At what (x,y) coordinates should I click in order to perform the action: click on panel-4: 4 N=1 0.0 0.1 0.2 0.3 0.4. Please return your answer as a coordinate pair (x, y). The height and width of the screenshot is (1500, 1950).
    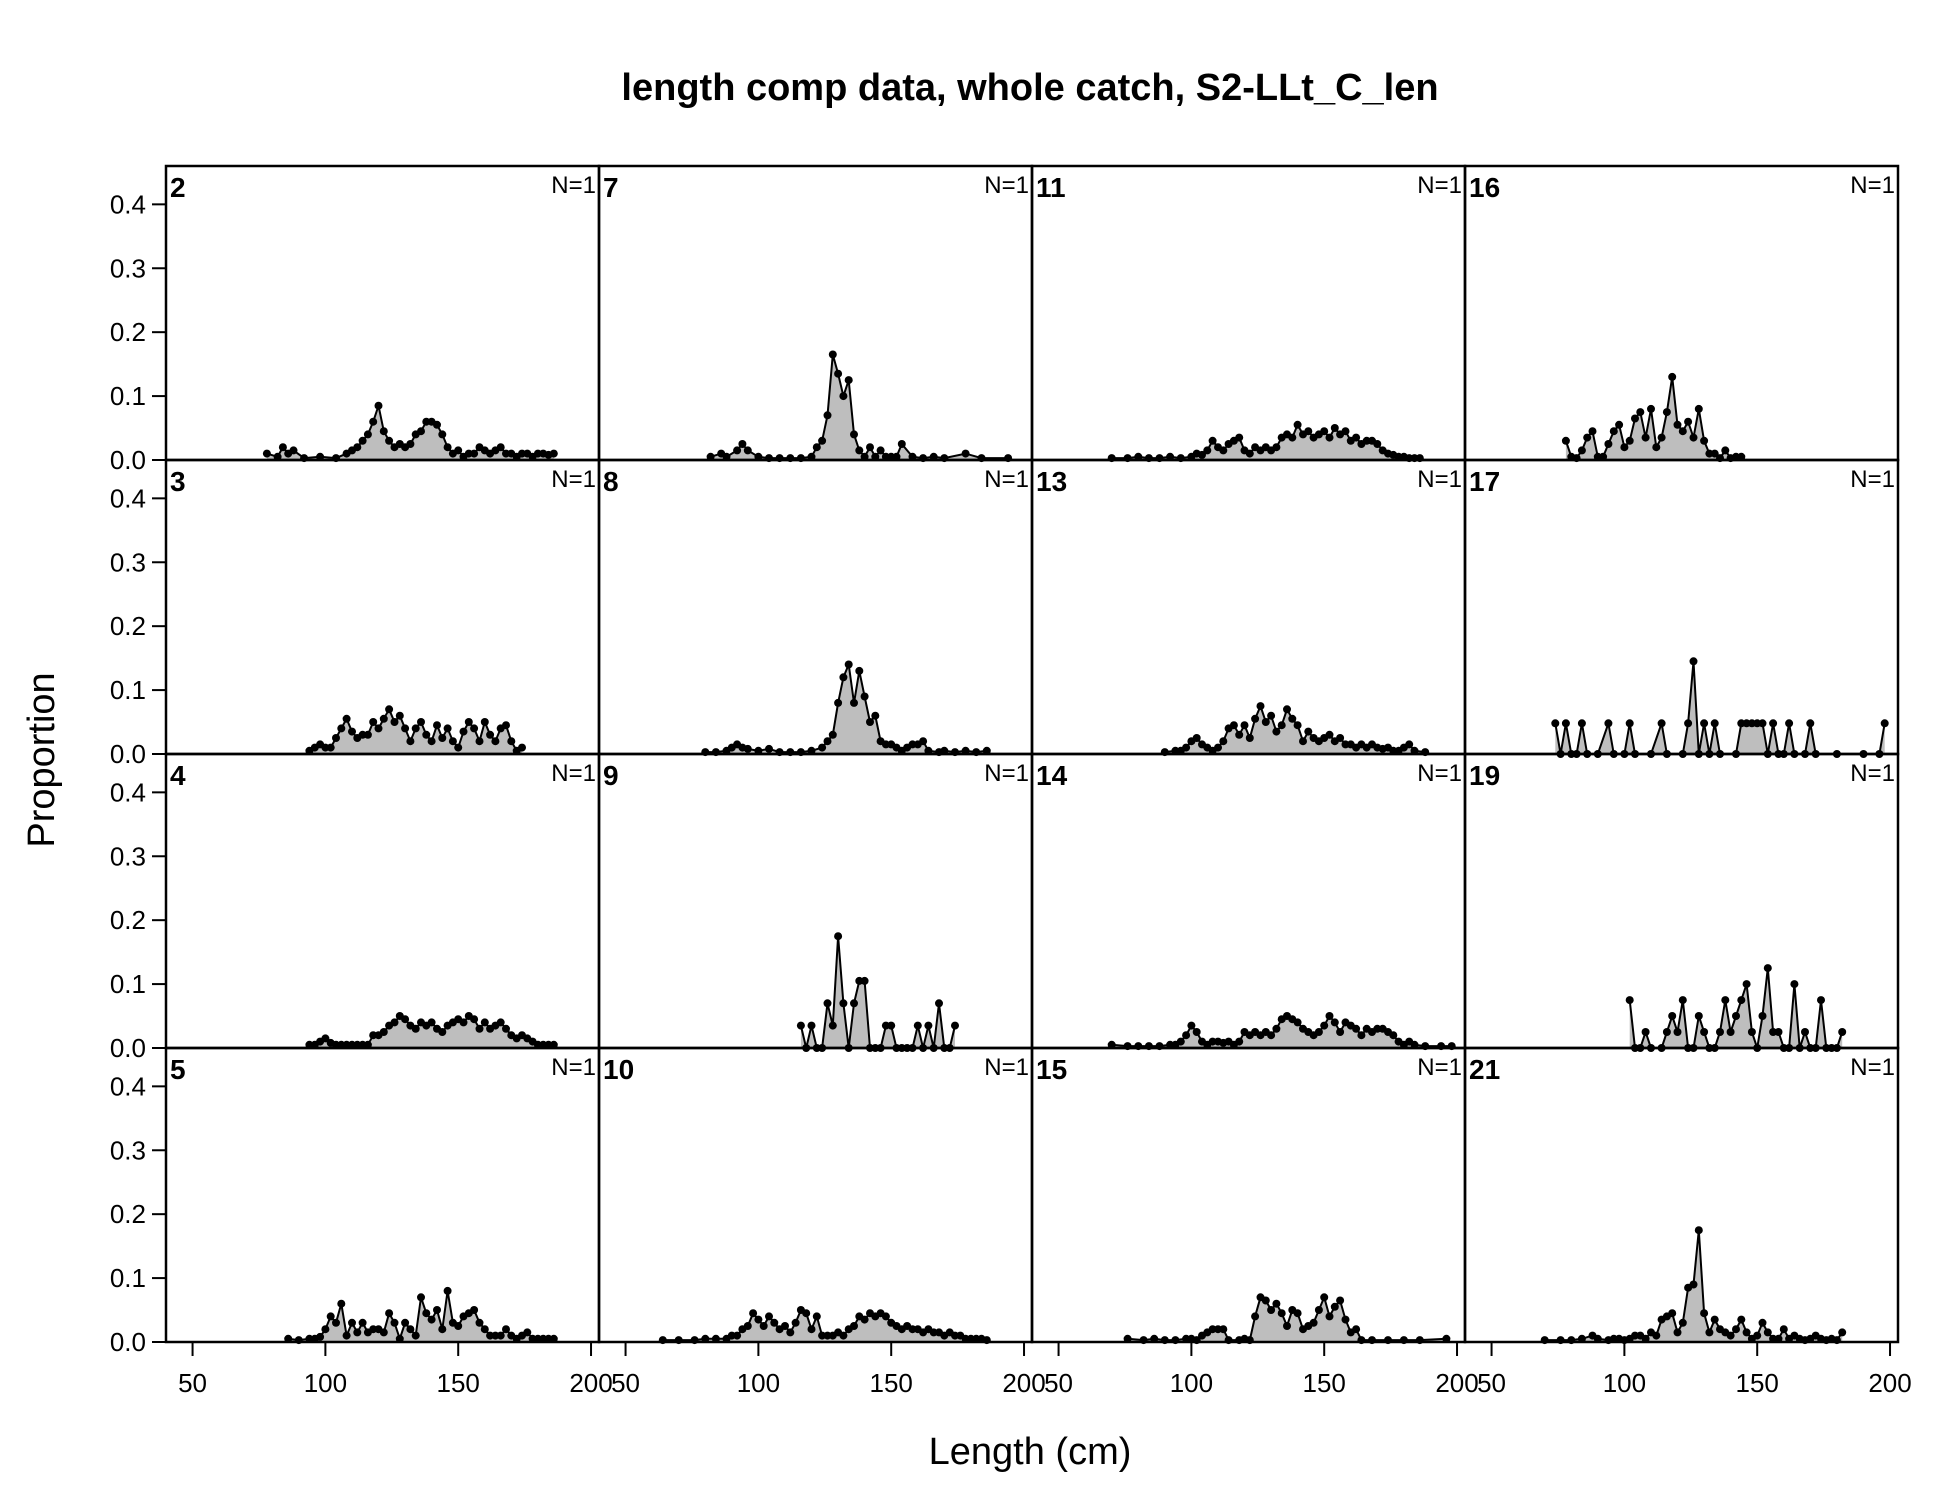
    Looking at the image, I should click on (355, 907).